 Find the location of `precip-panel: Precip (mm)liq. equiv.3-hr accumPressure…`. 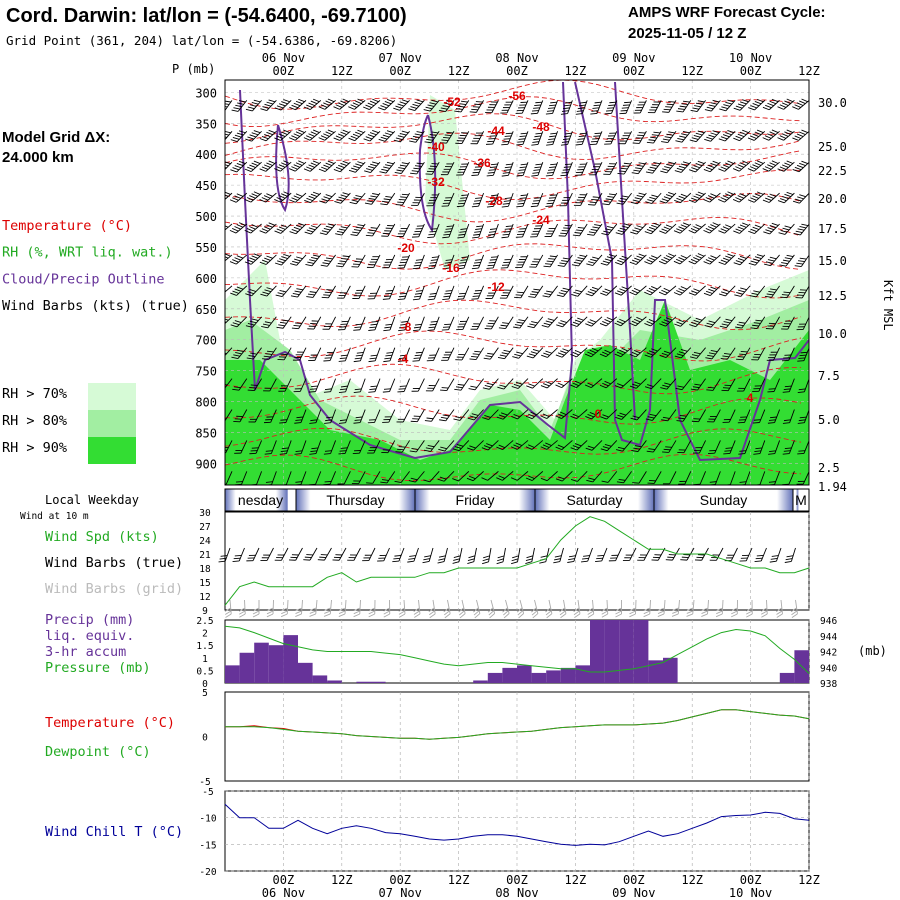

precip-panel: Precip (mm)liq. equiv.3-hr accumPressure… is located at coordinates (466, 651).